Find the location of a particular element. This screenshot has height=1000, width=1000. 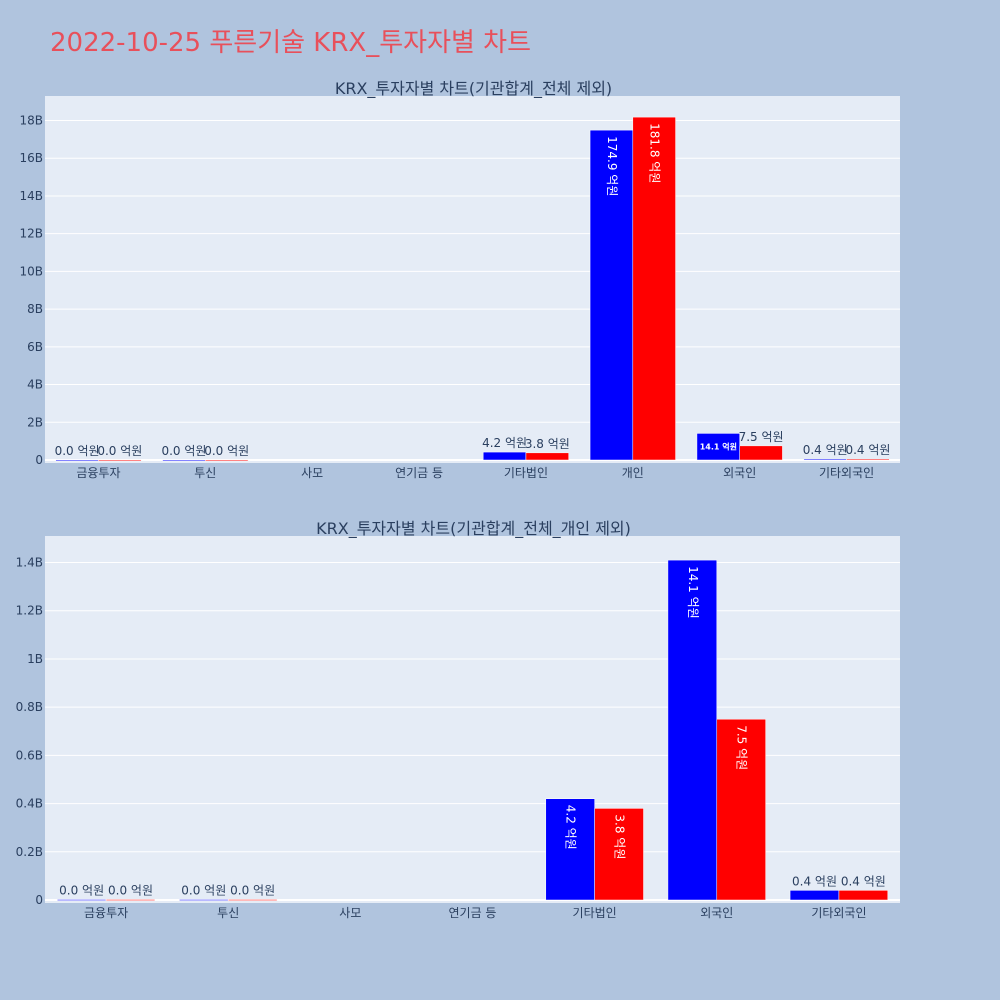

x-tick-label: 개인 is located at coordinates (633, 473).